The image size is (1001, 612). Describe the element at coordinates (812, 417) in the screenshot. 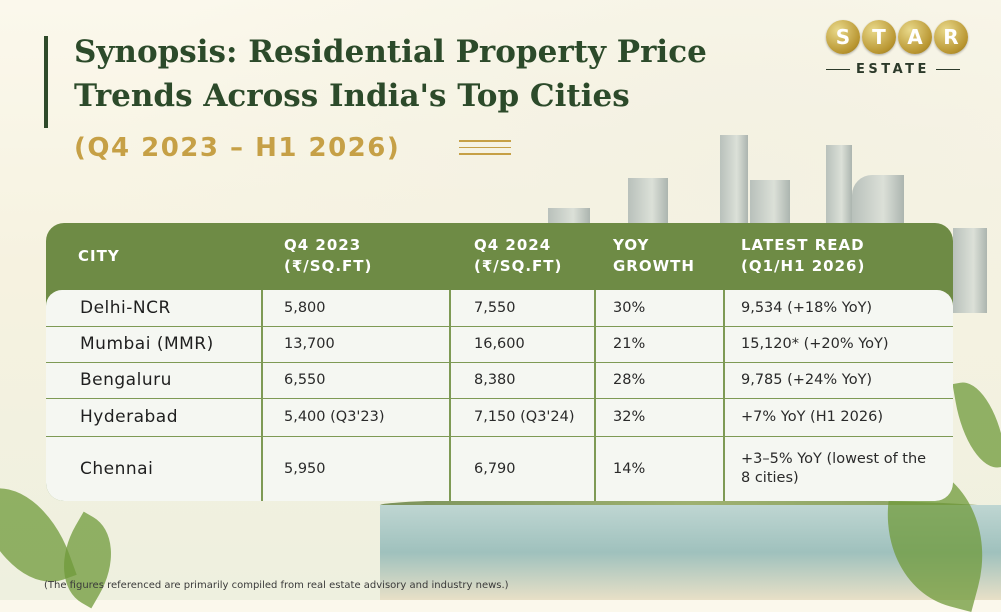

I see `cell-latest-read: +7% YoY (H1 2026)` at that location.